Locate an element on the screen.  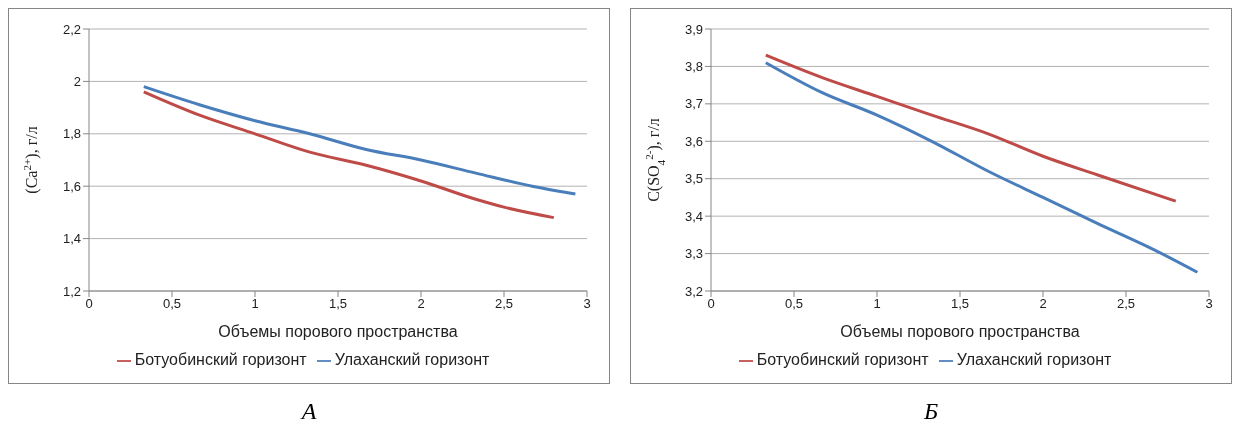
y-tick-label: 3,7 is located at coordinates (693, 104).